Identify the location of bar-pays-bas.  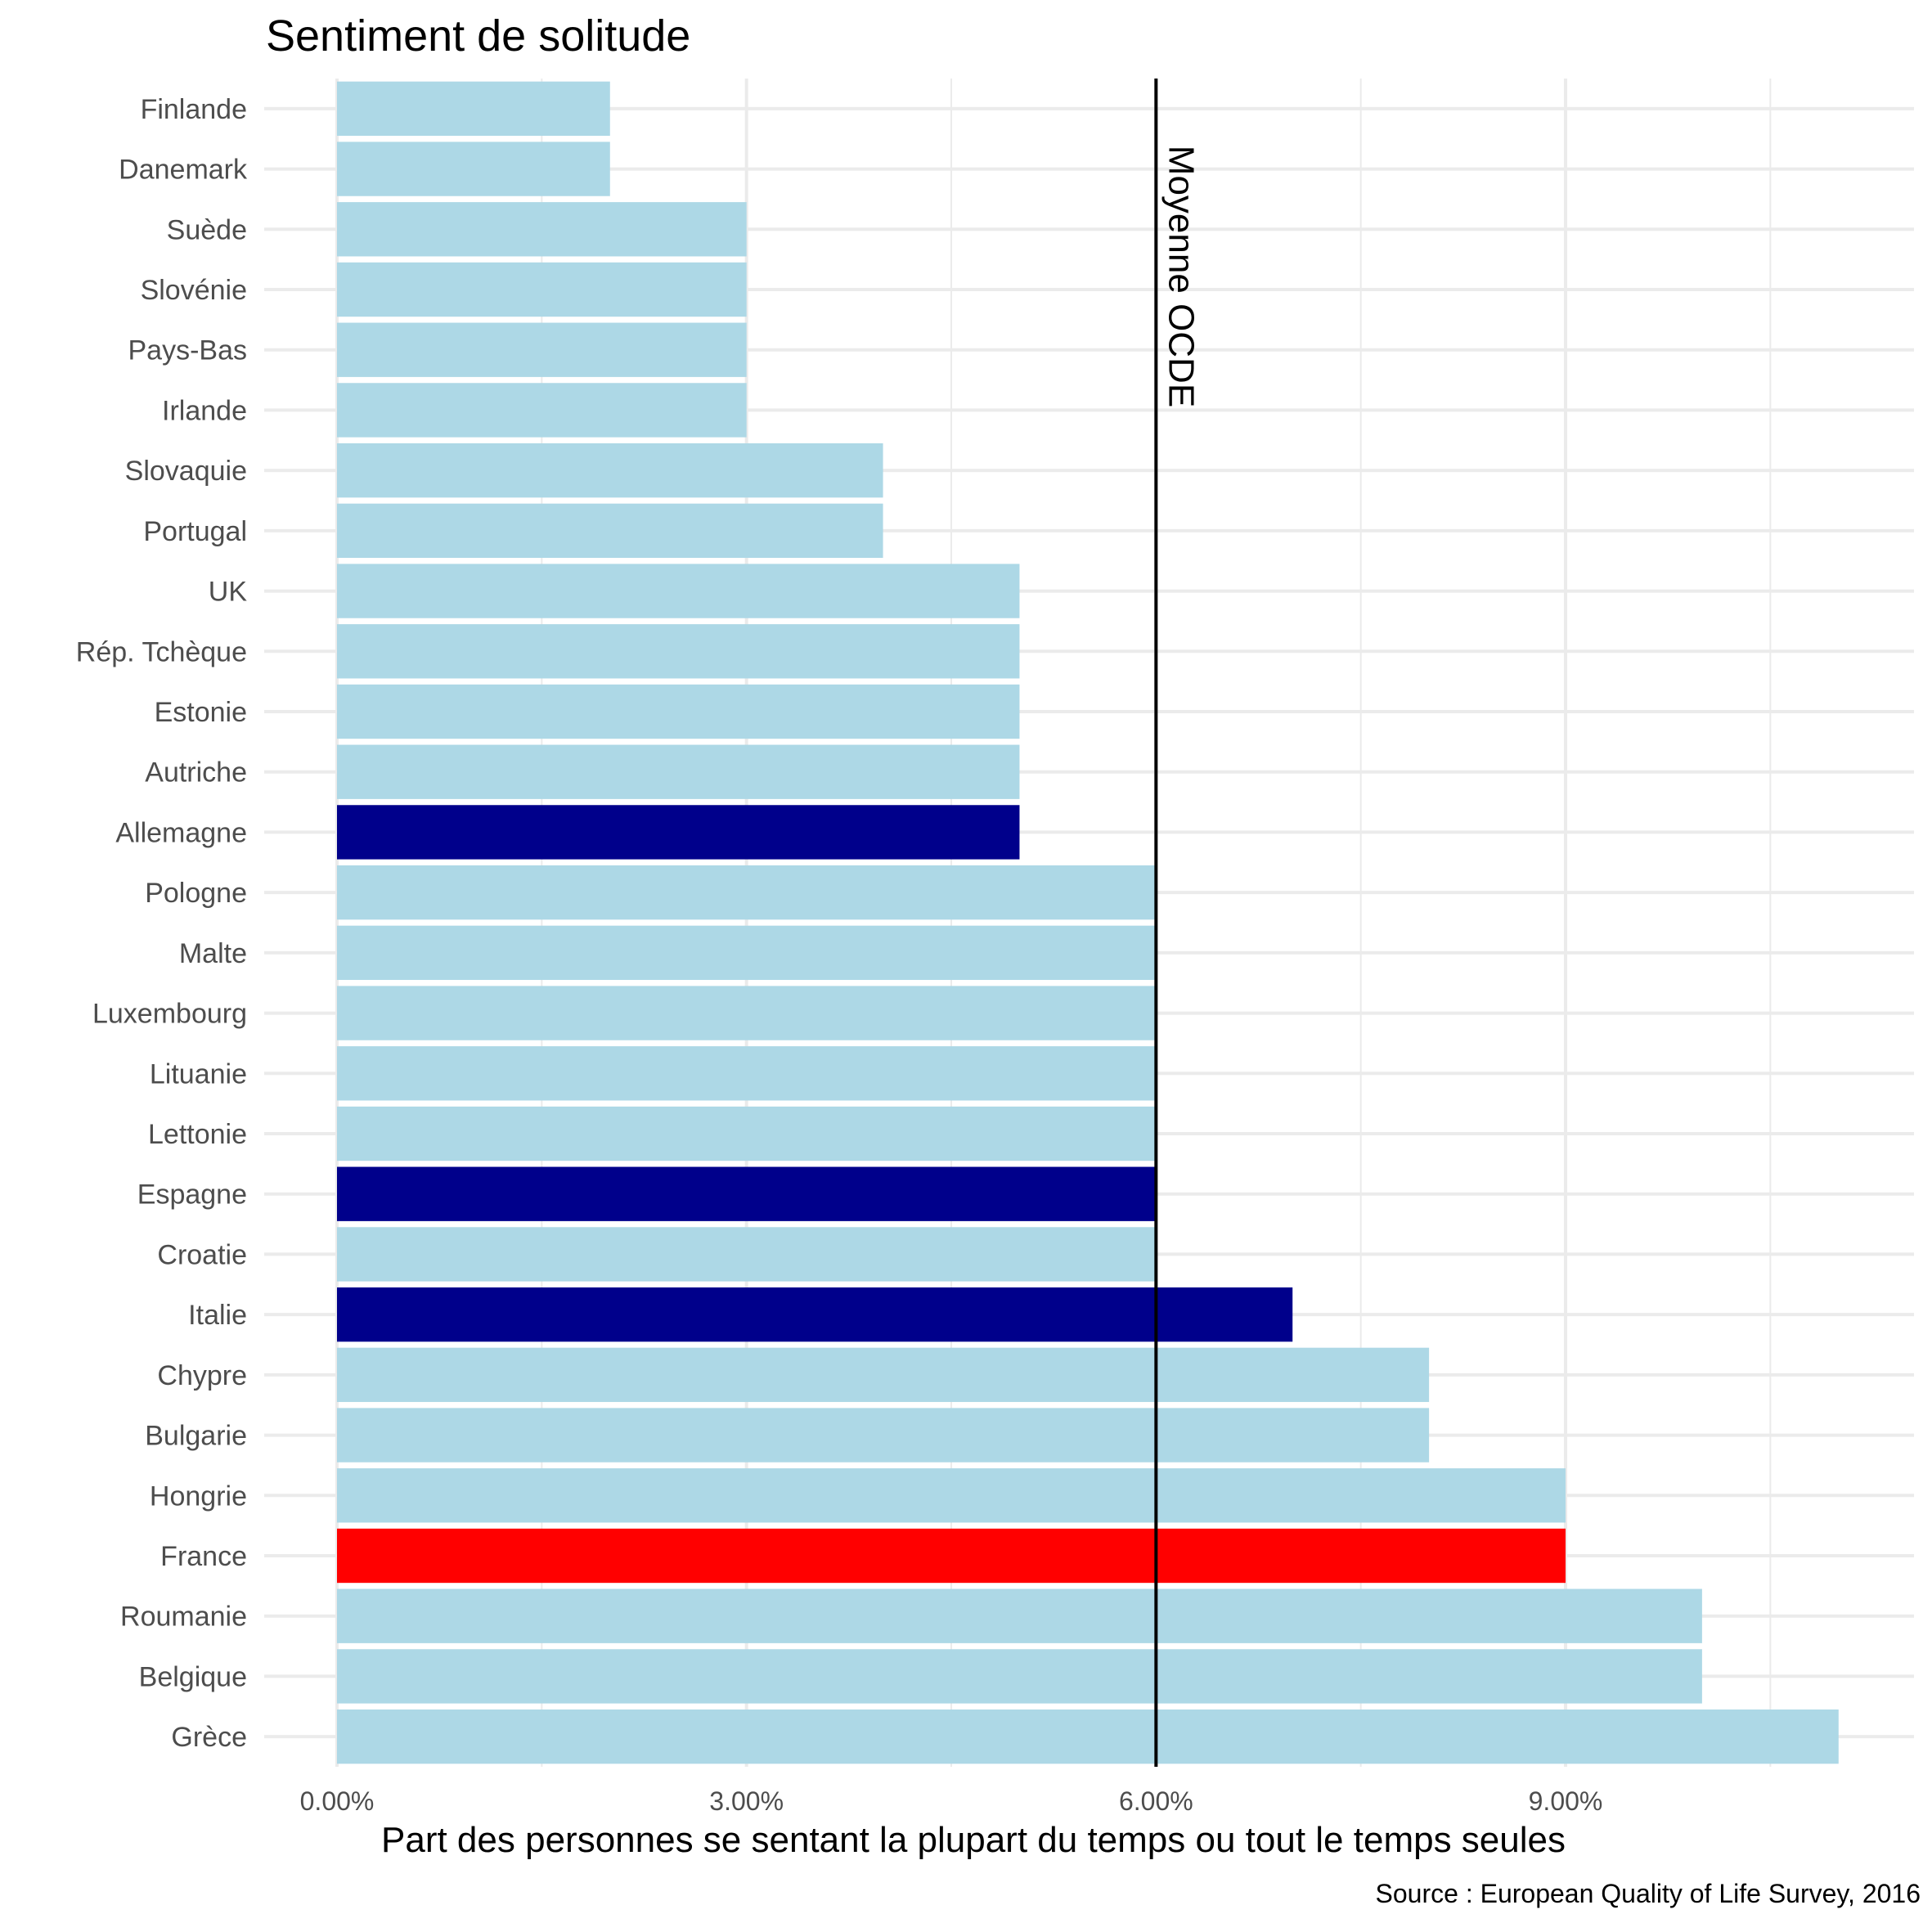
(542, 350).